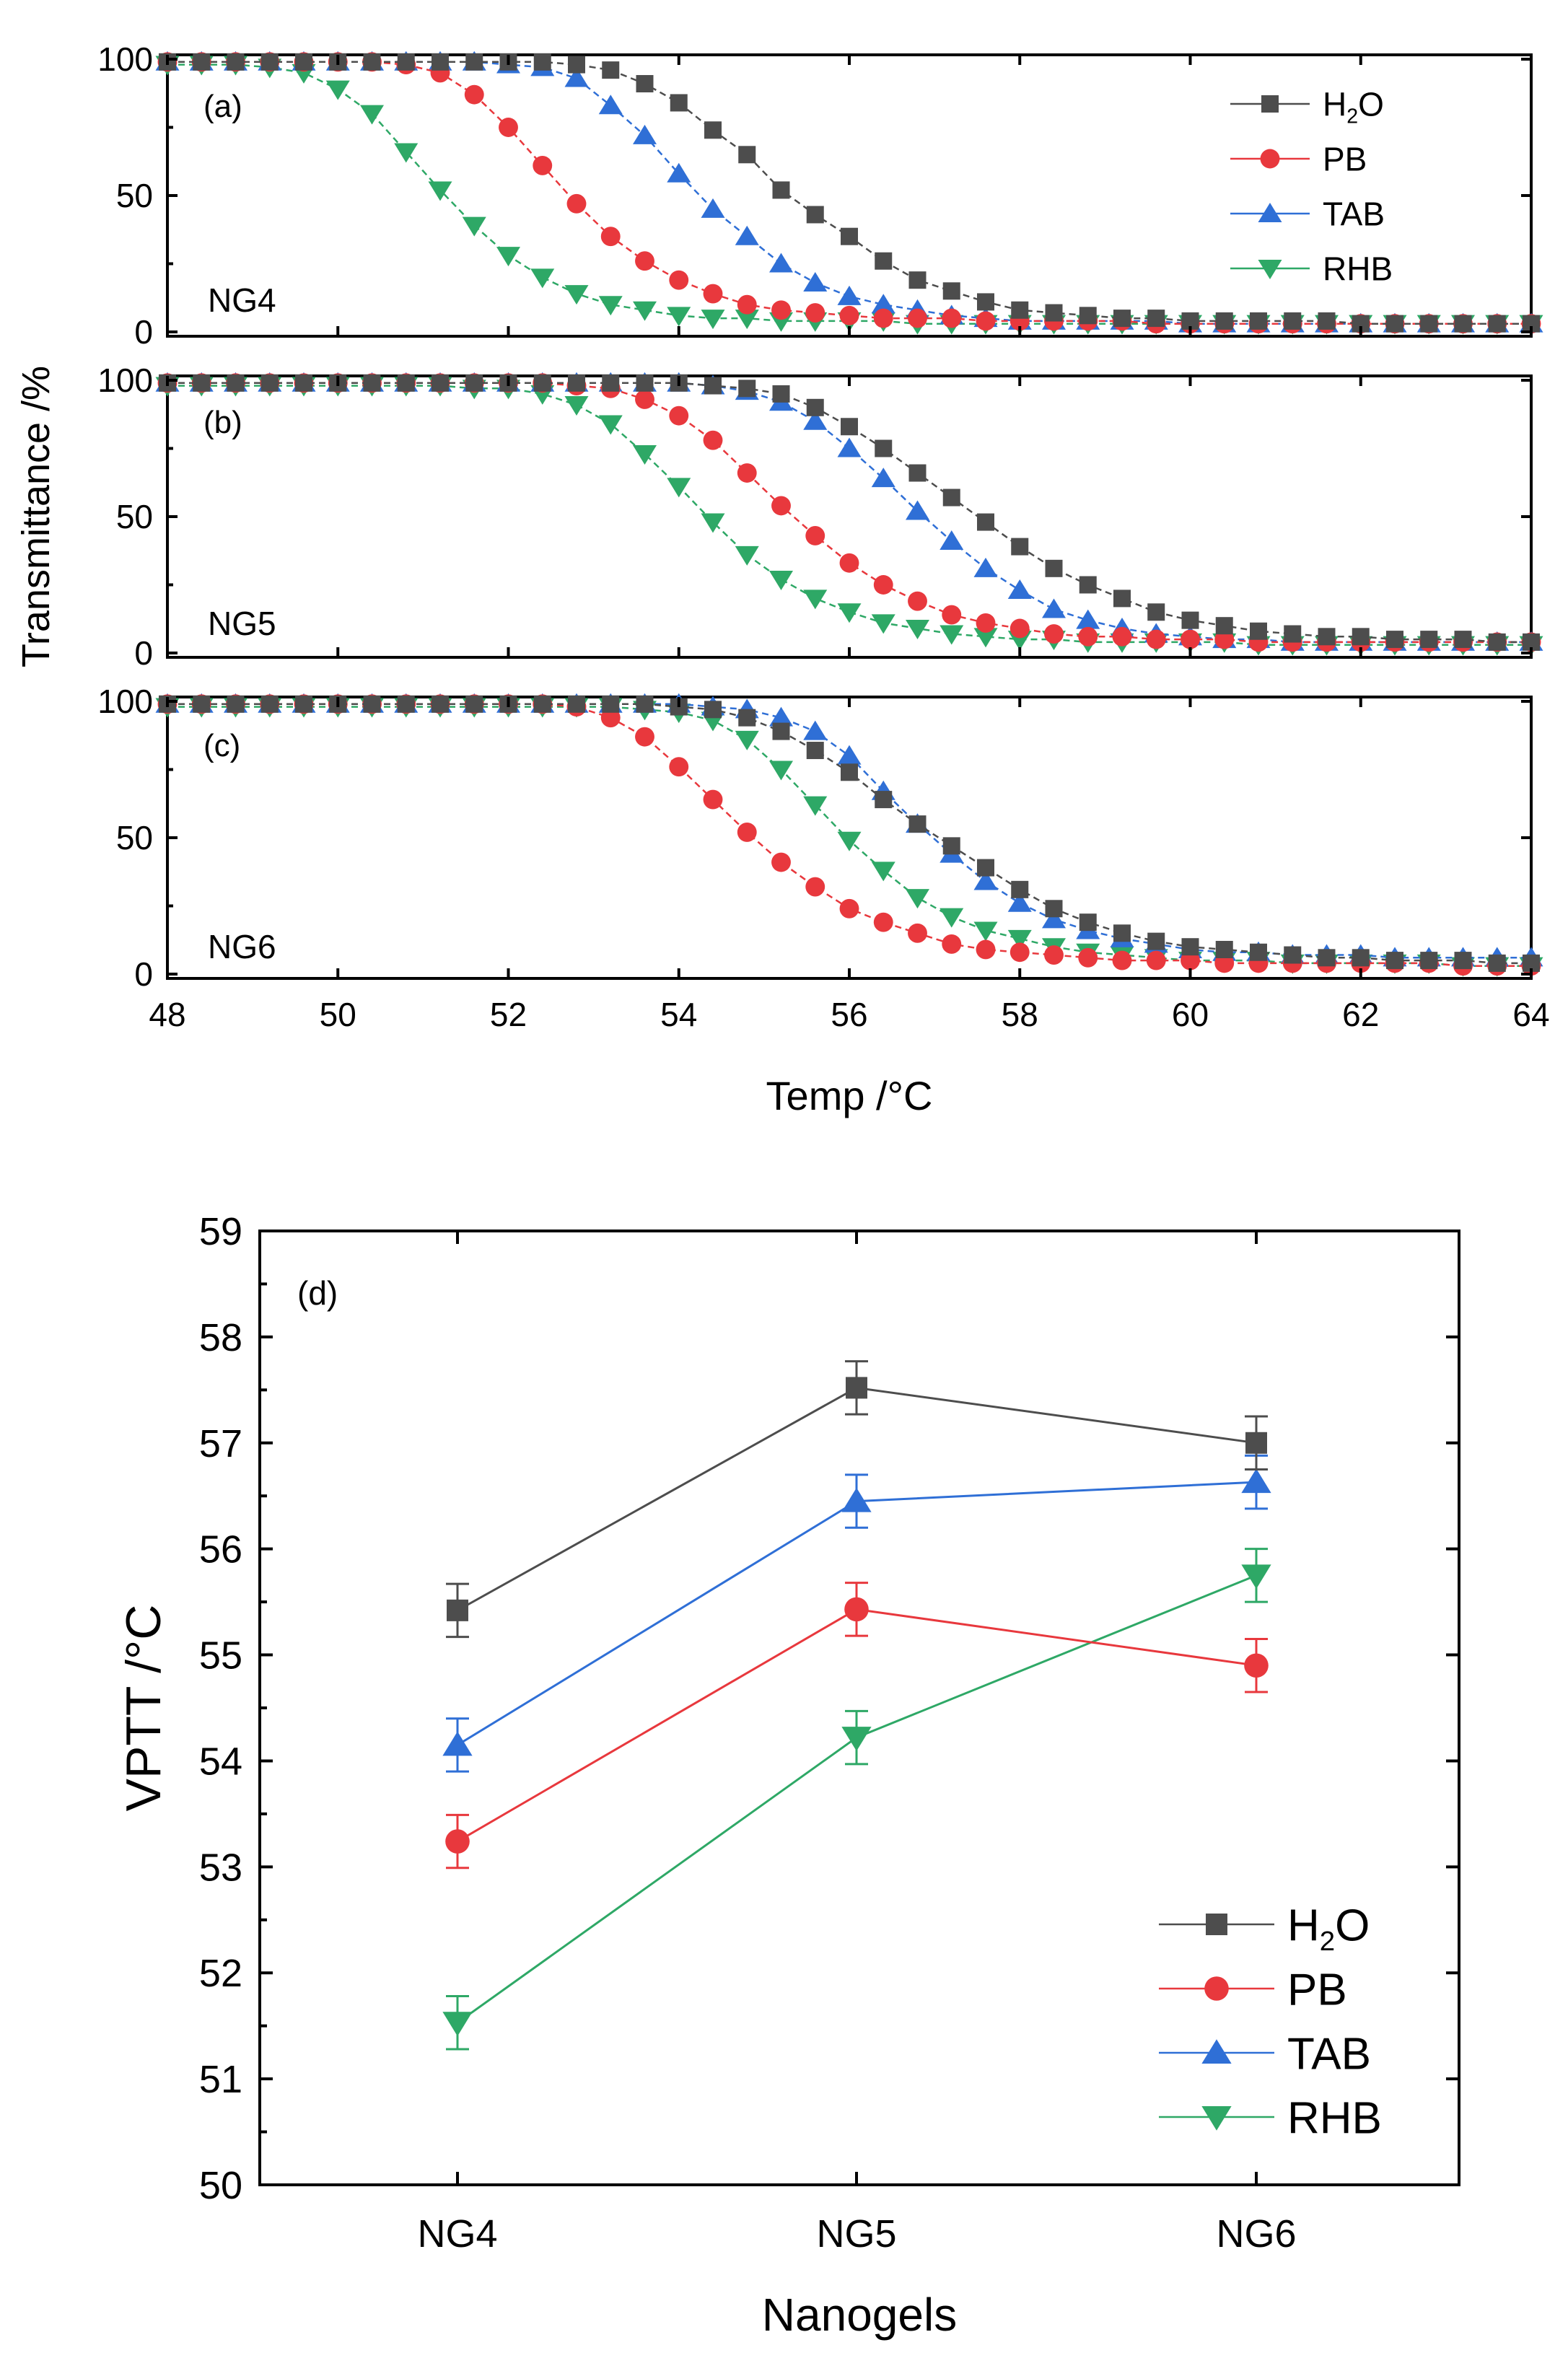 This screenshot has width=1568, height=2358. I want to click on panel-d-legend: H2O PB TAB RHB, so click(1270, 2022).